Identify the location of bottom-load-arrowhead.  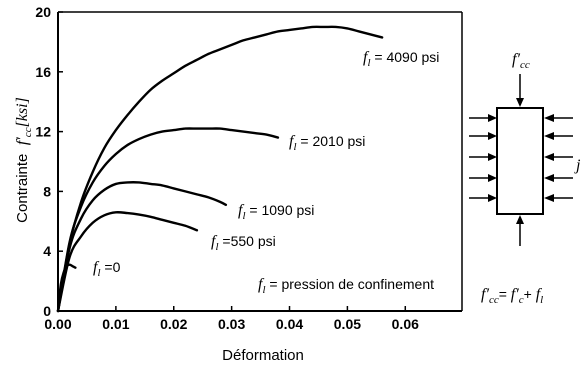
(520, 219).